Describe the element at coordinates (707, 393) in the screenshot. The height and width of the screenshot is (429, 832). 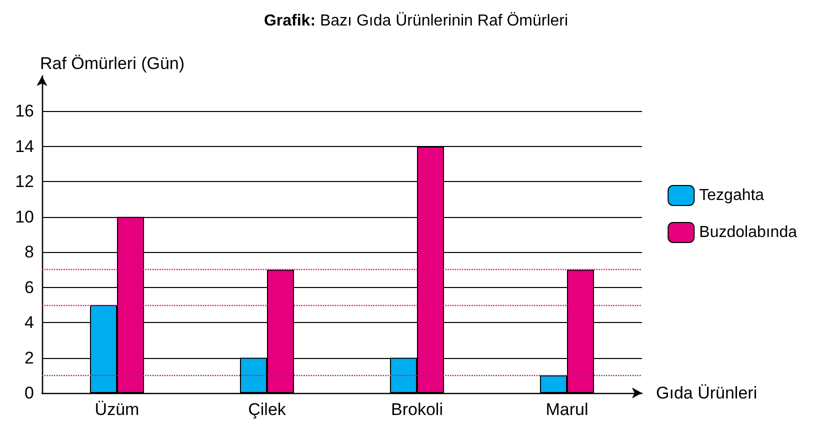
I see `x-axis-title: Gıda Ürünleri` at that location.